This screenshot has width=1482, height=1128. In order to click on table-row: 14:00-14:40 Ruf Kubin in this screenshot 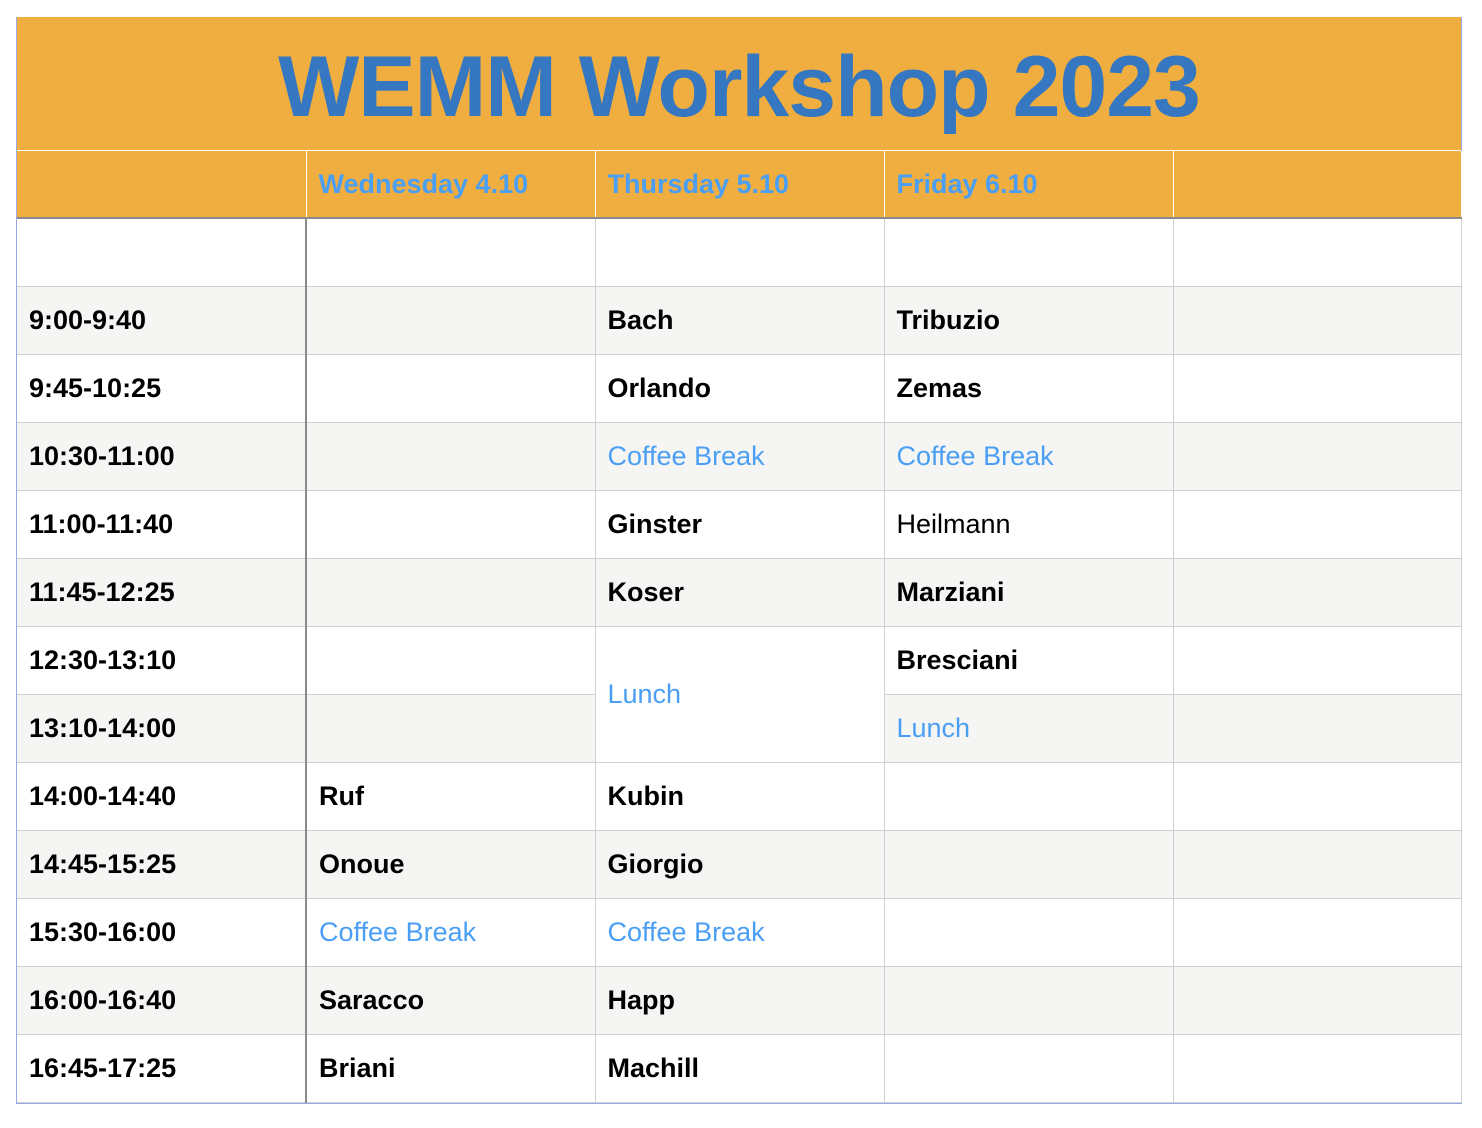, I will do `click(739, 796)`.